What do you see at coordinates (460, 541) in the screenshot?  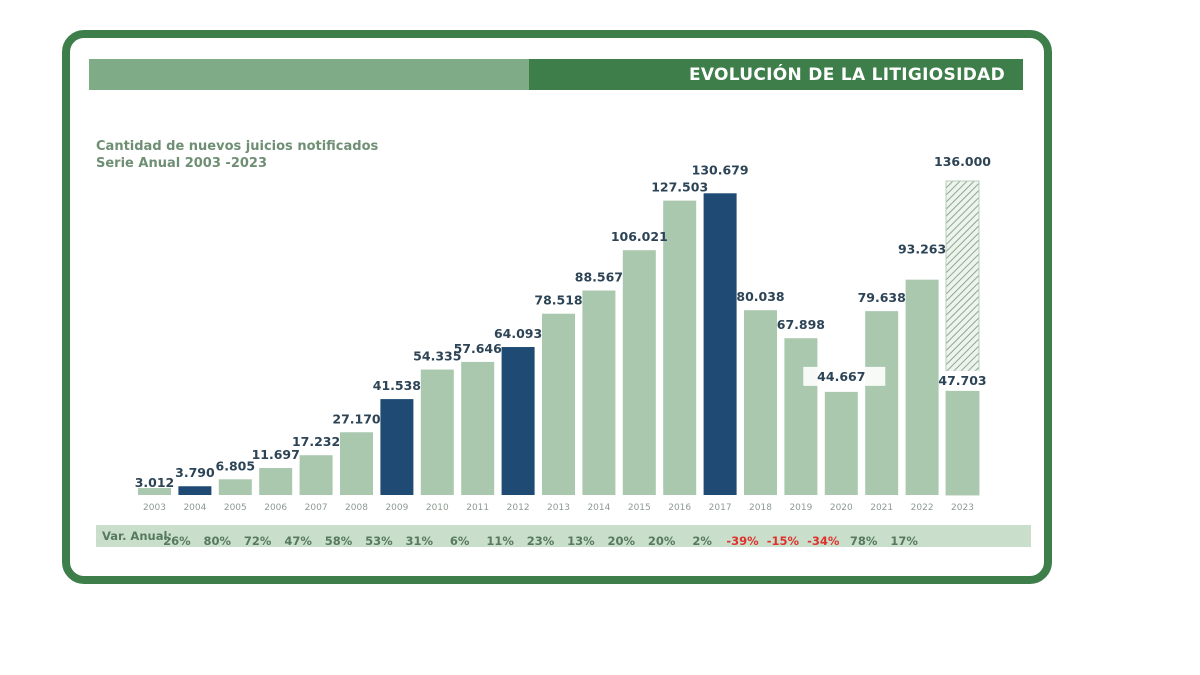 I see `annual-variation-2011: 6%` at bounding box center [460, 541].